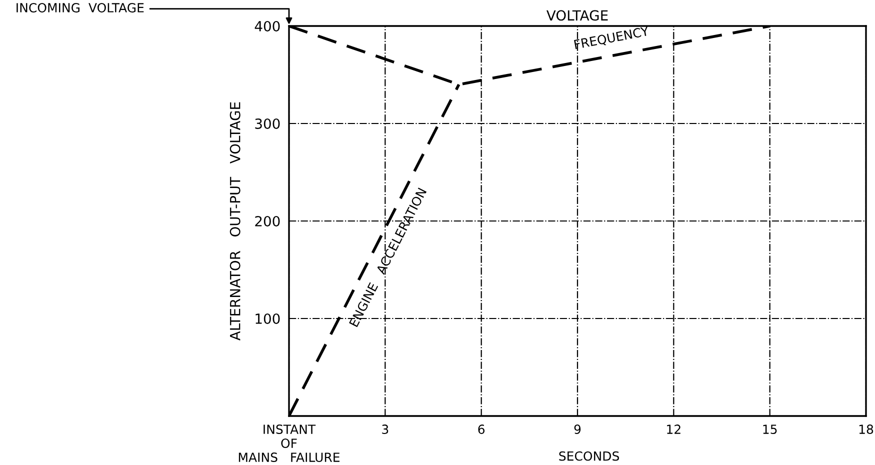 This screenshot has width=875, height=465. I want to click on x-tick-label: 12, so click(673, 429).